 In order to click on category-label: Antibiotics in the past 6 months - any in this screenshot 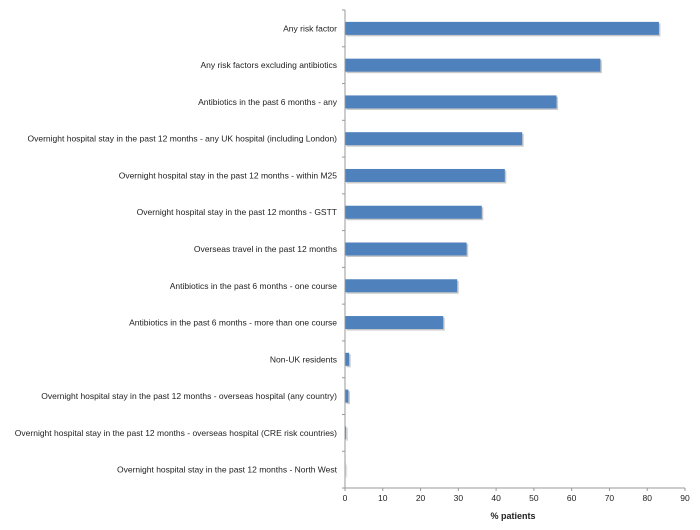, I will do `click(268, 102)`.